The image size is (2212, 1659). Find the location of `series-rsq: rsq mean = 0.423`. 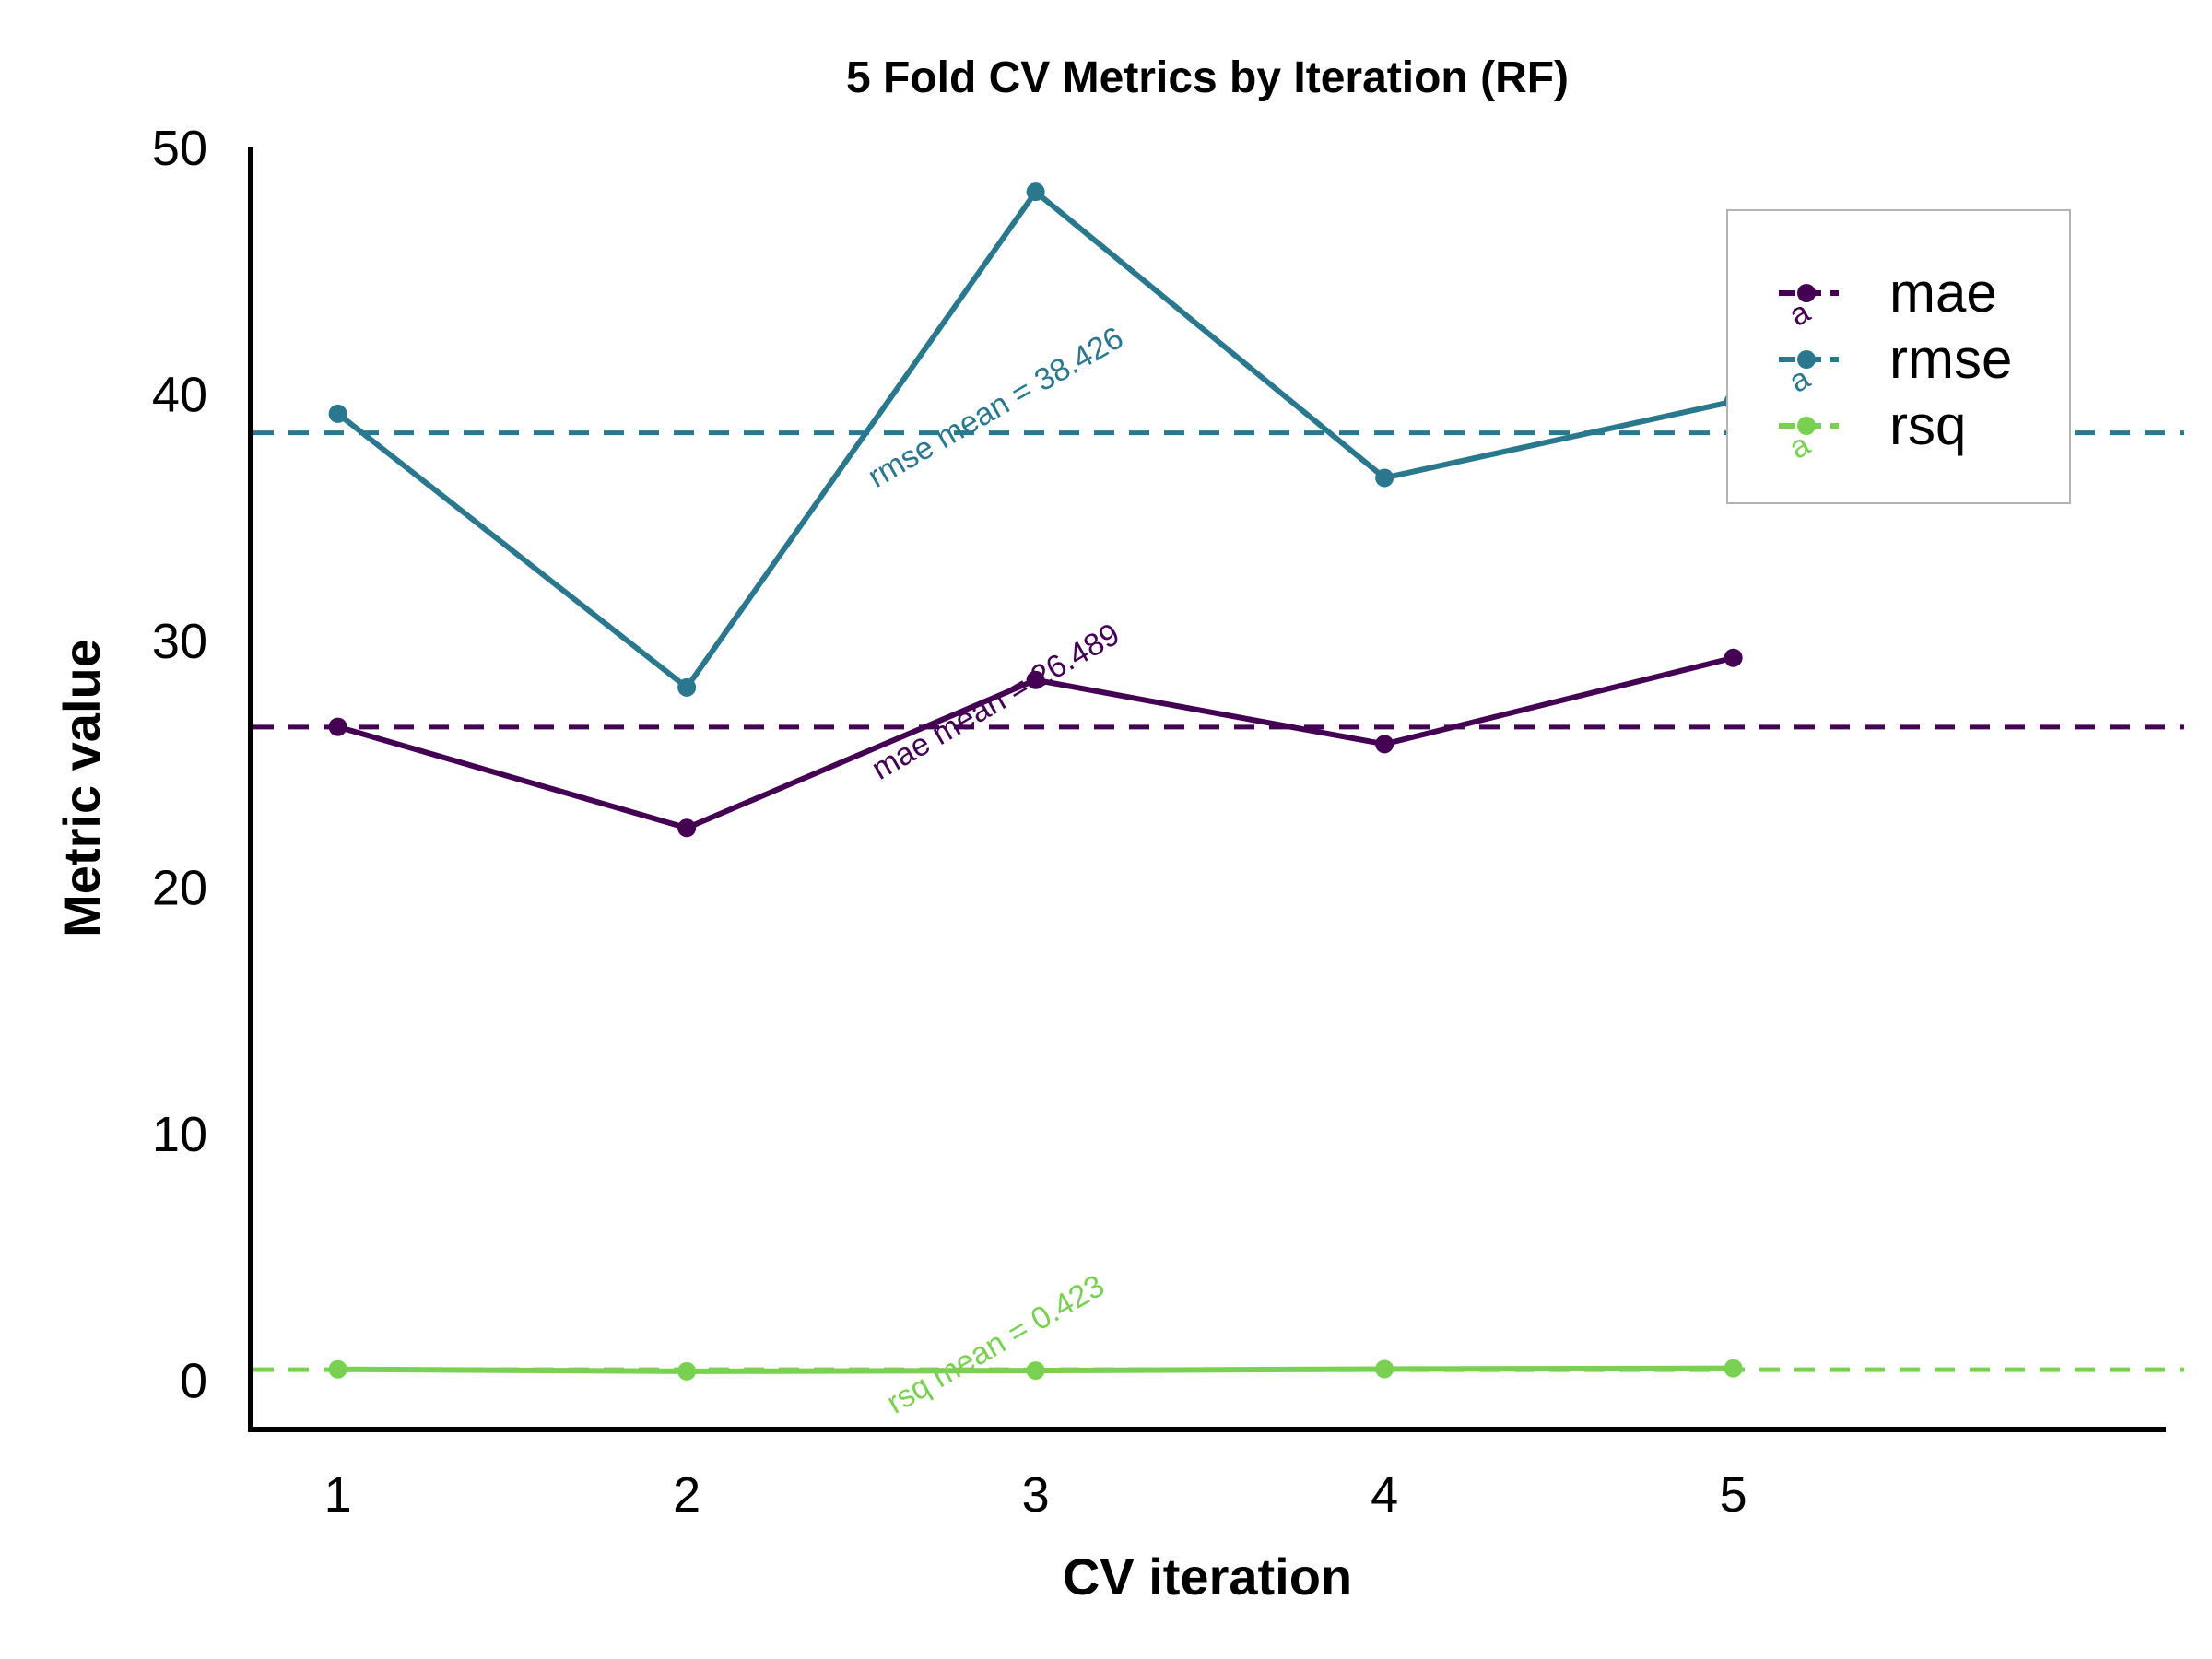

series-rsq: rsq mean = 0.423 is located at coordinates (1218, 1344).